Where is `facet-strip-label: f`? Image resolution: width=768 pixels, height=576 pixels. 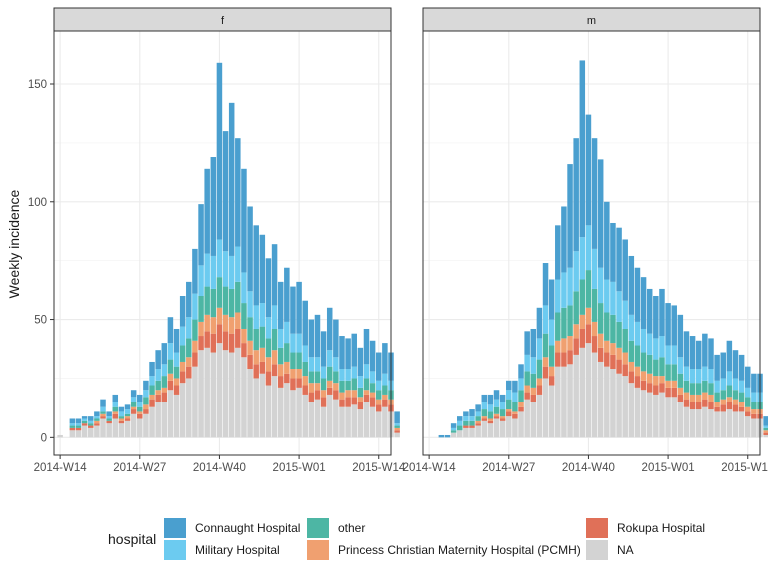
facet-strip-label: f is located at coordinates (223, 21).